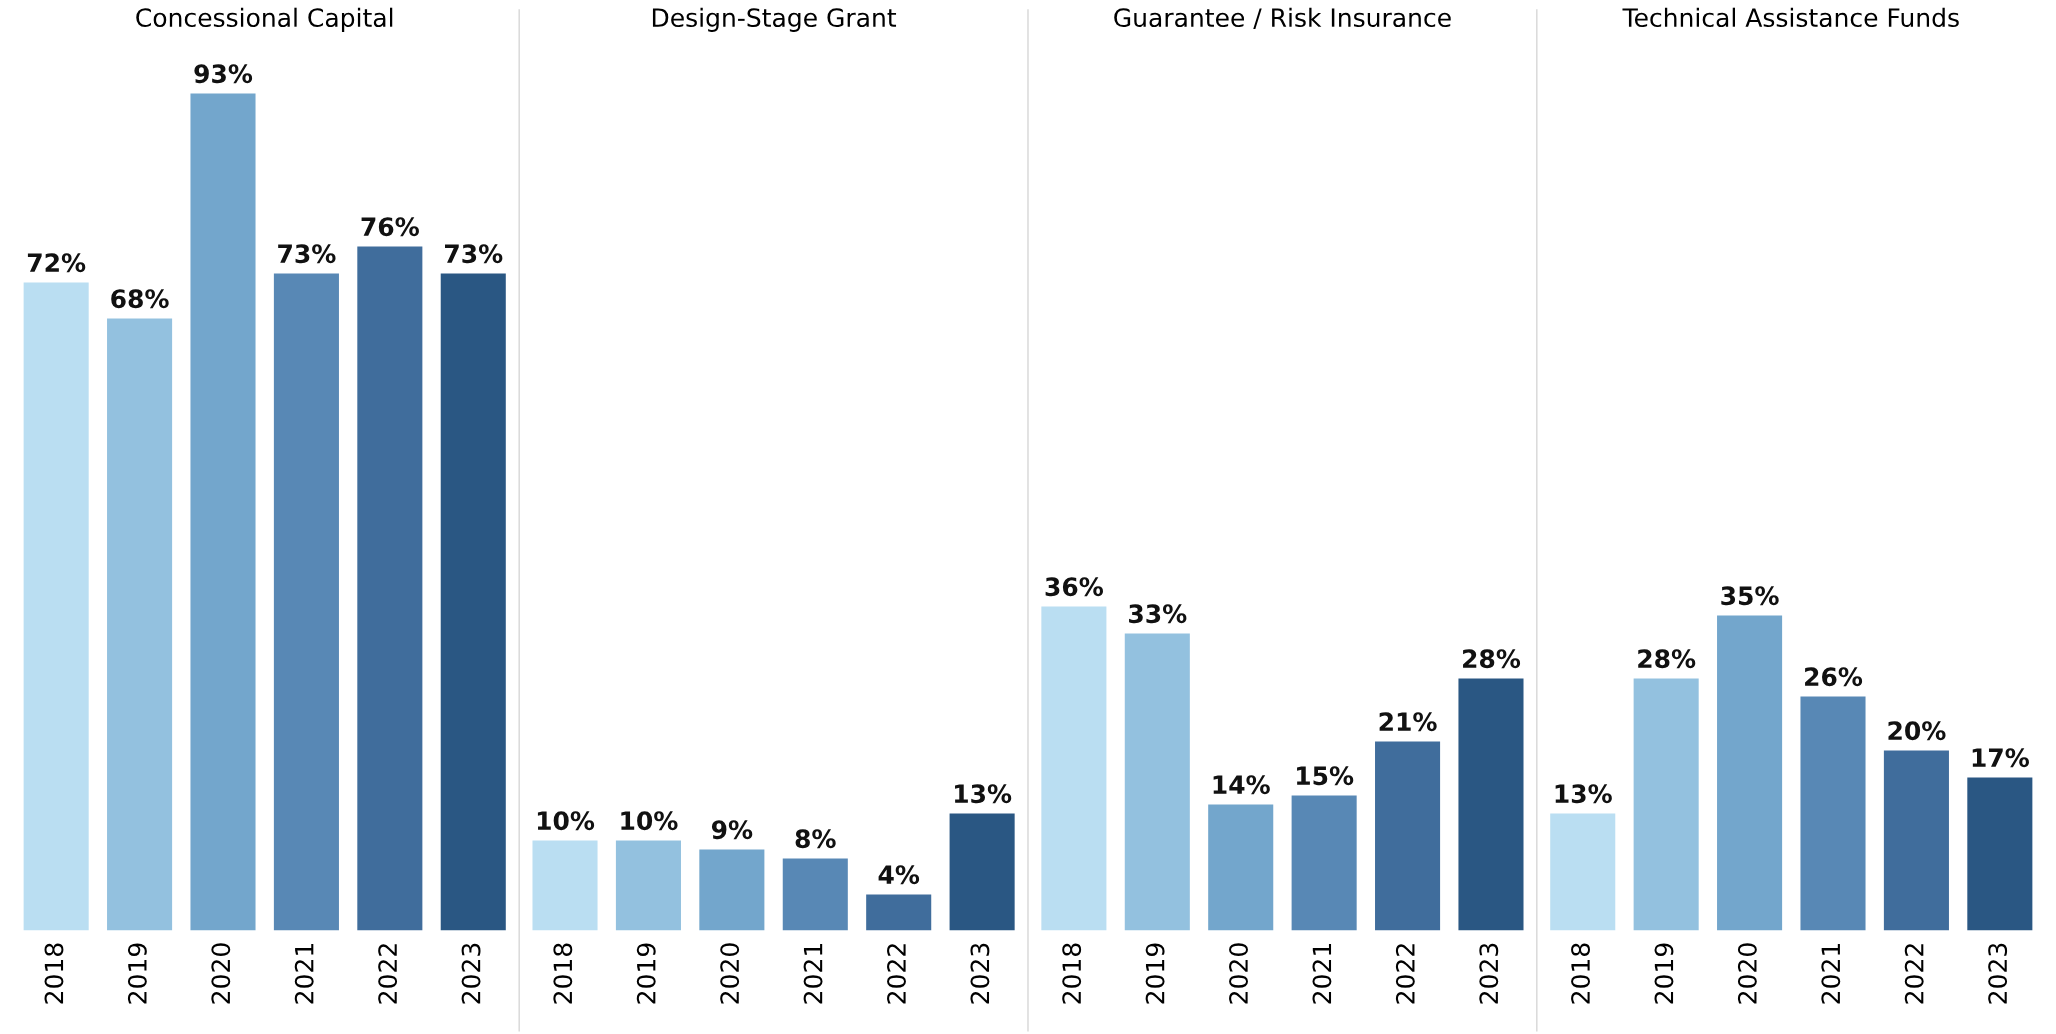 The width and height of the screenshot is (2056, 1034). I want to click on data-label: 76%, so click(390, 227).